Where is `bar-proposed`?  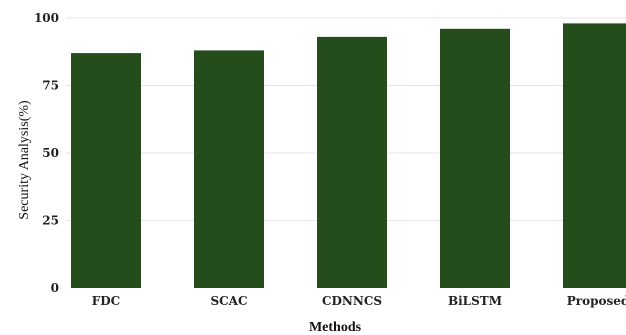 bar-proposed is located at coordinates (594, 156).